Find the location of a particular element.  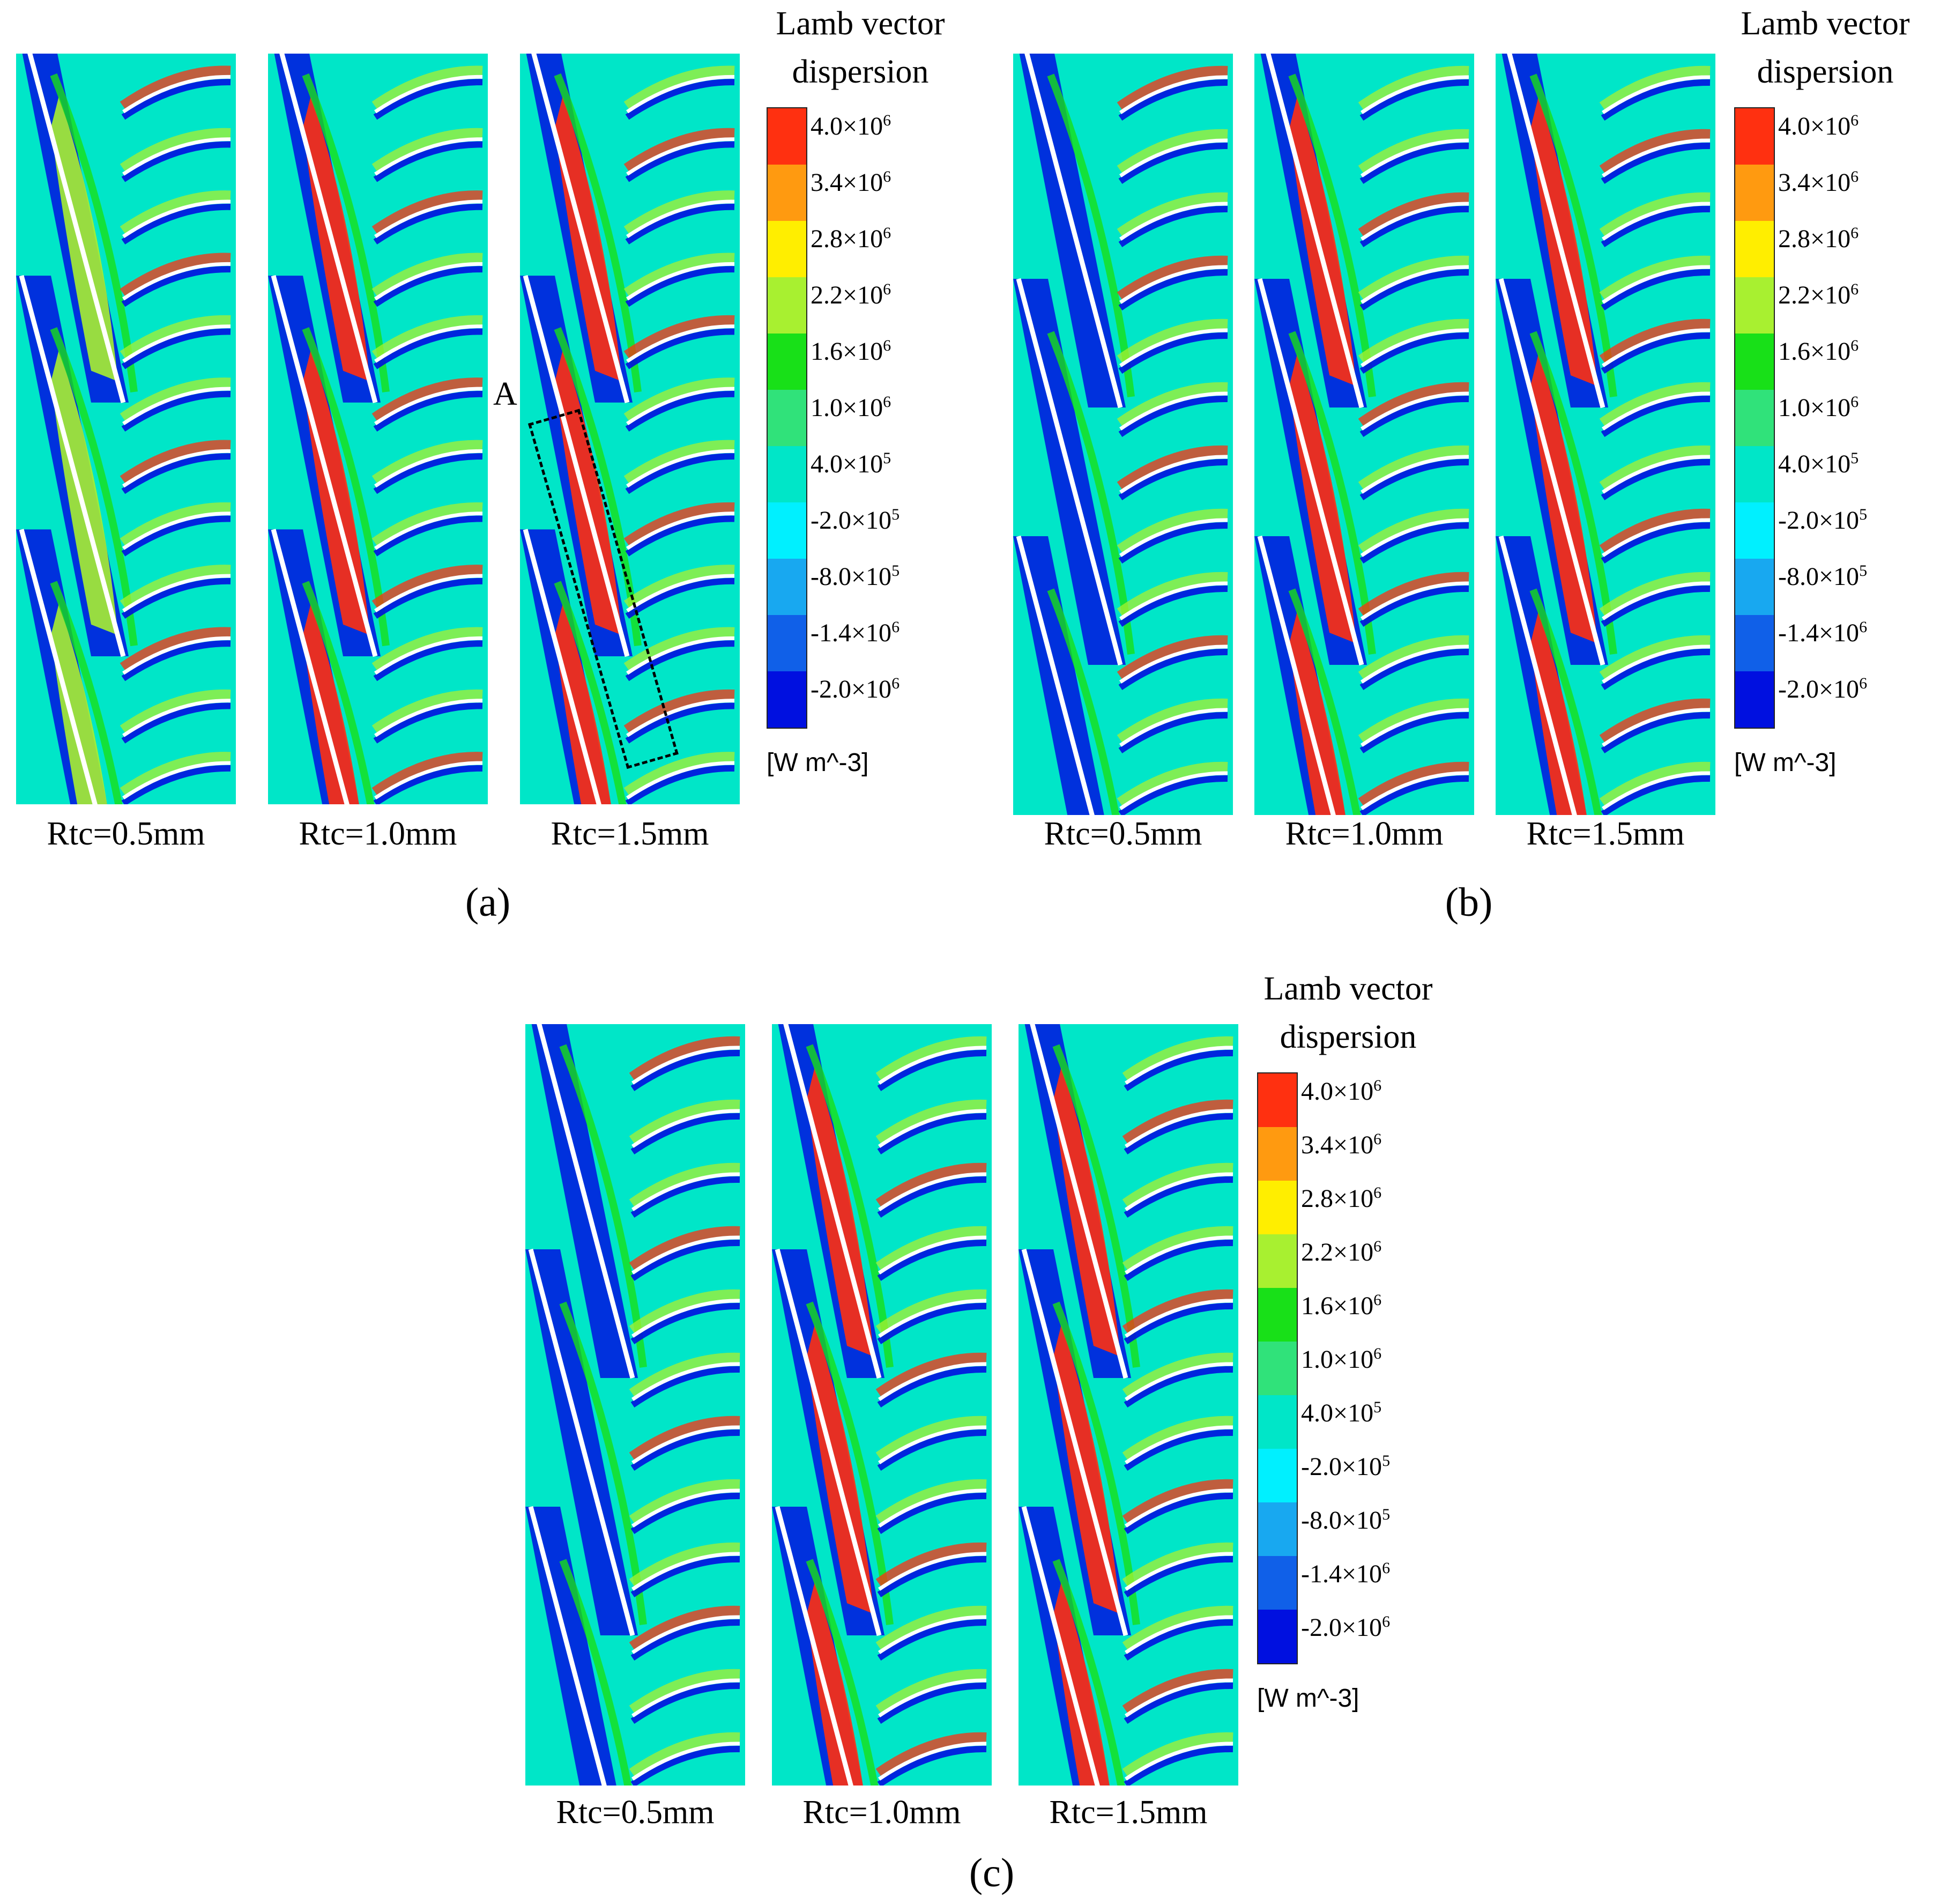

stator-blade is located at coordinates (1310, 472).